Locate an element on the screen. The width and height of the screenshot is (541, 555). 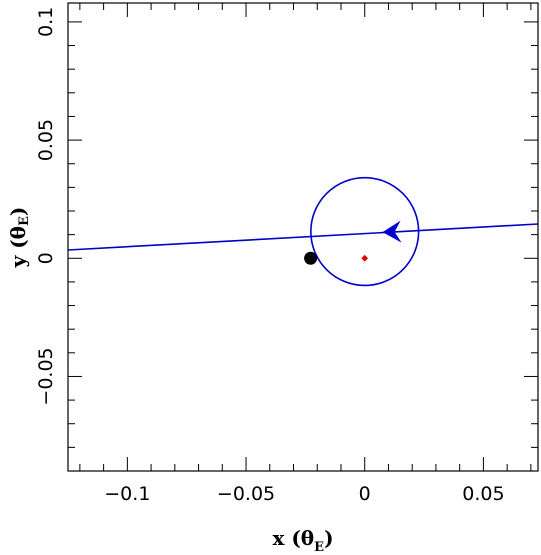
x-tick-label: 0.05 is located at coordinates (483, 494).